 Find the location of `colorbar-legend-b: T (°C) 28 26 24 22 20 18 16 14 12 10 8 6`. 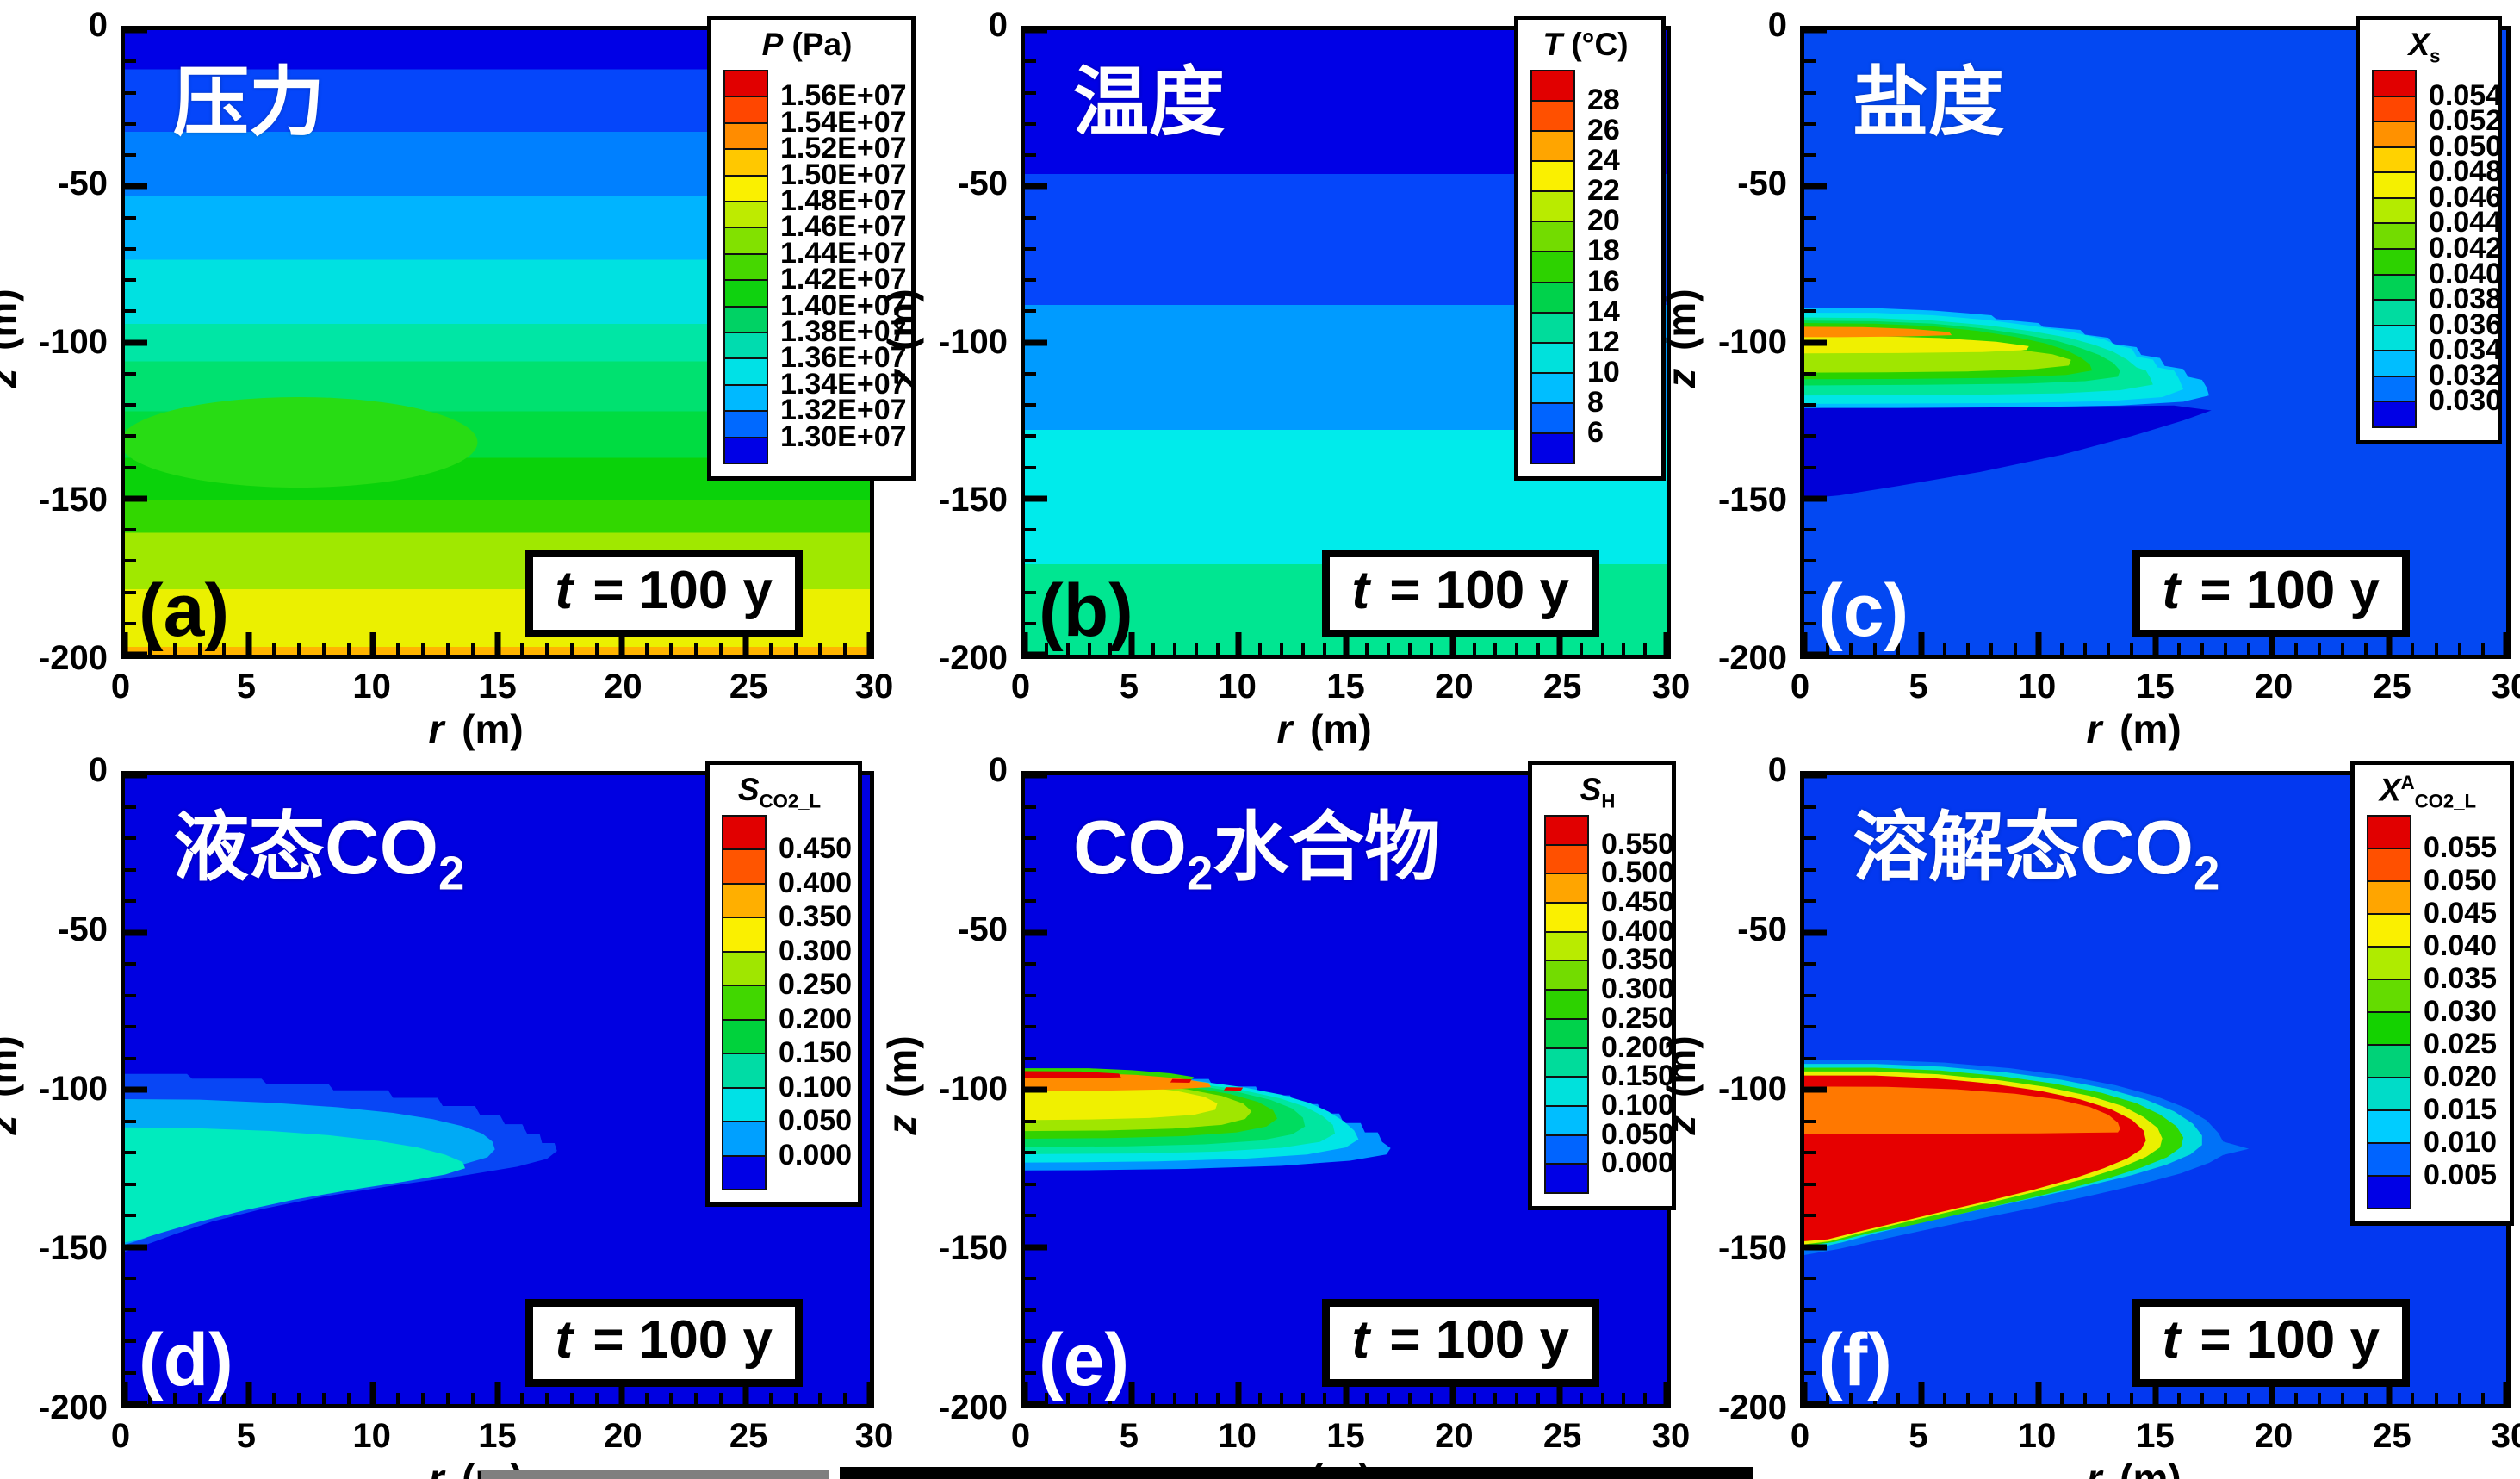

colorbar-legend-b: T (°C) 28 26 24 22 20 18 16 14 12 10 8 6 is located at coordinates (1590, 248).